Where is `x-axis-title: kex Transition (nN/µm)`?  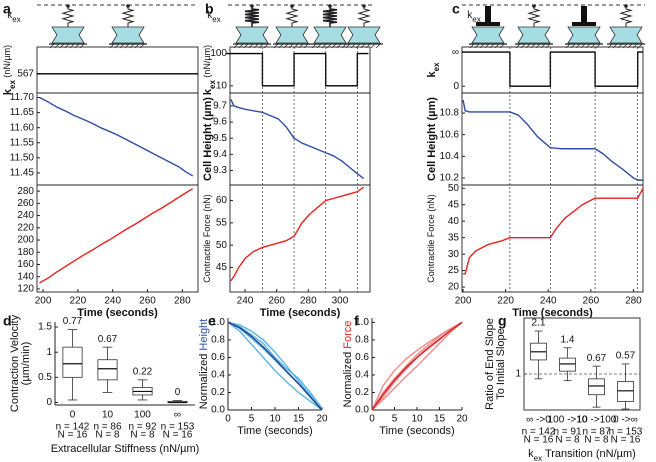
x-axis-title: kex Transition (nN/µm) is located at coordinates (582, 455).